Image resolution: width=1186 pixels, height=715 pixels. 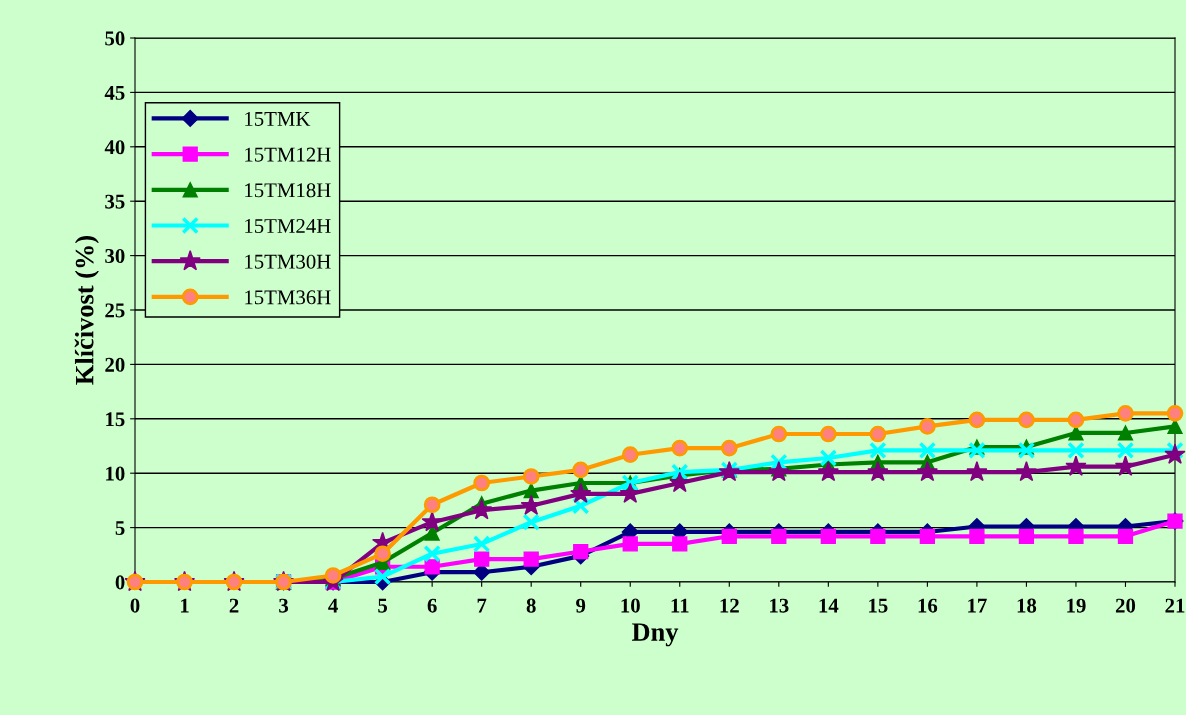 I want to click on legend-label: 15TM36H, so click(x=288, y=297).